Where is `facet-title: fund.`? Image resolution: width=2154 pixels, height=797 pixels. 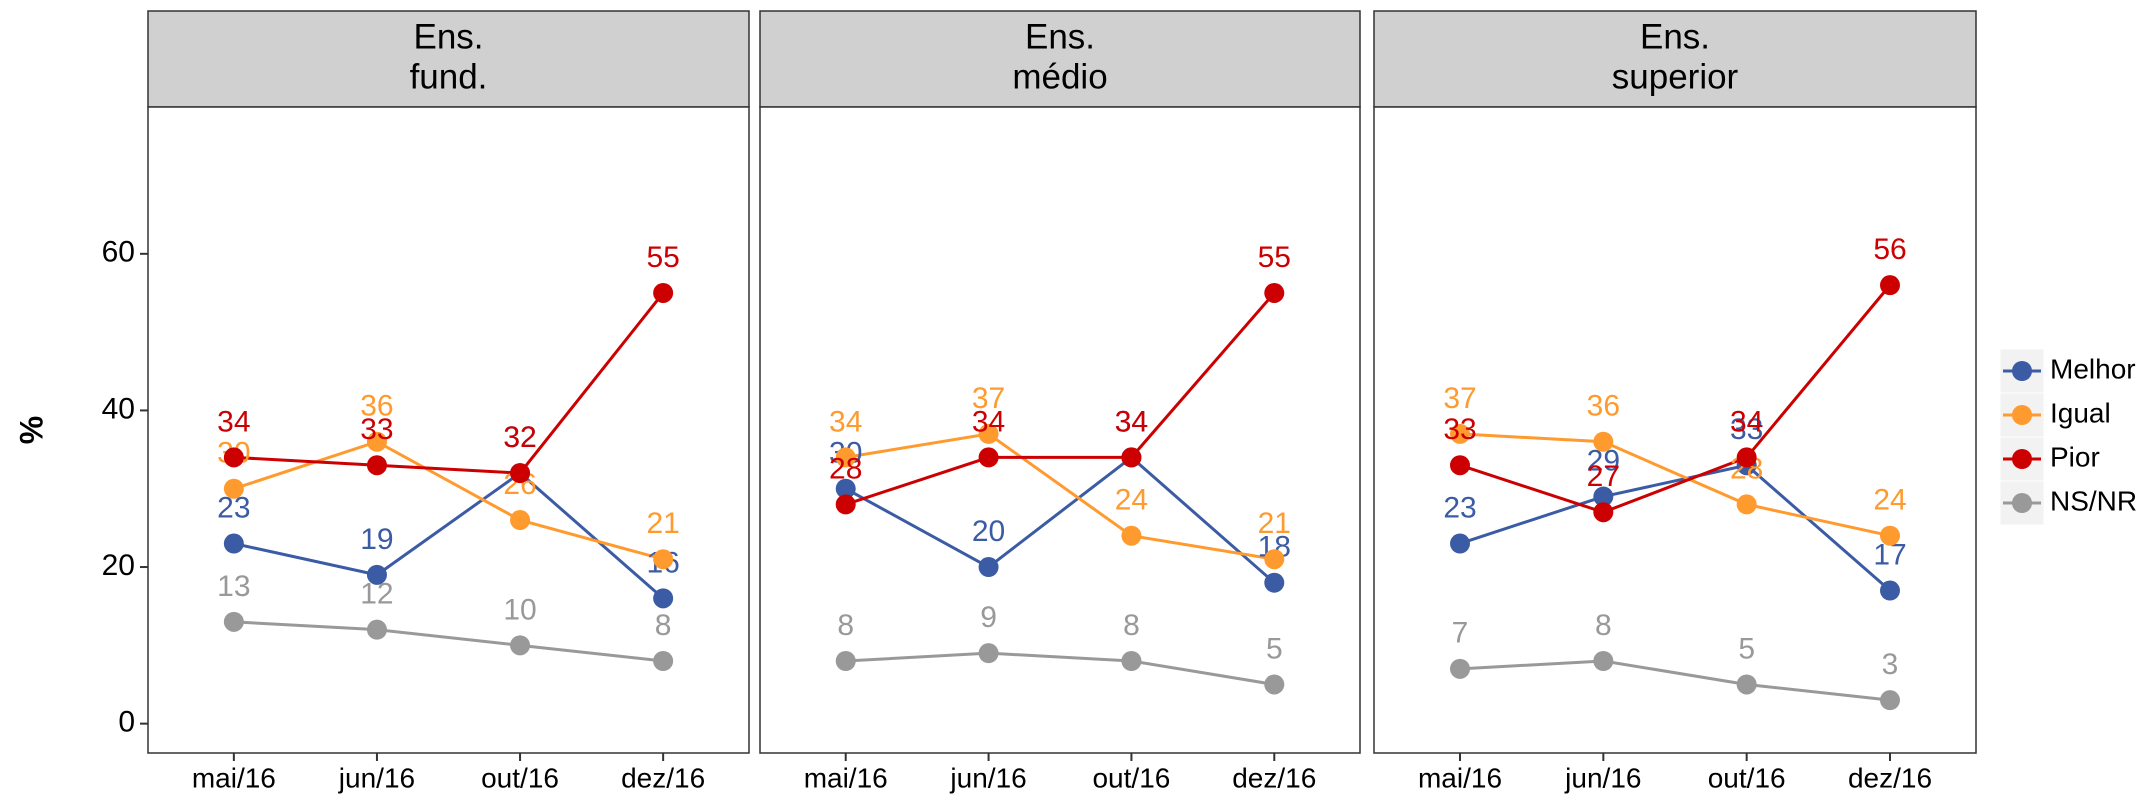
facet-title: fund. is located at coordinates (449, 76).